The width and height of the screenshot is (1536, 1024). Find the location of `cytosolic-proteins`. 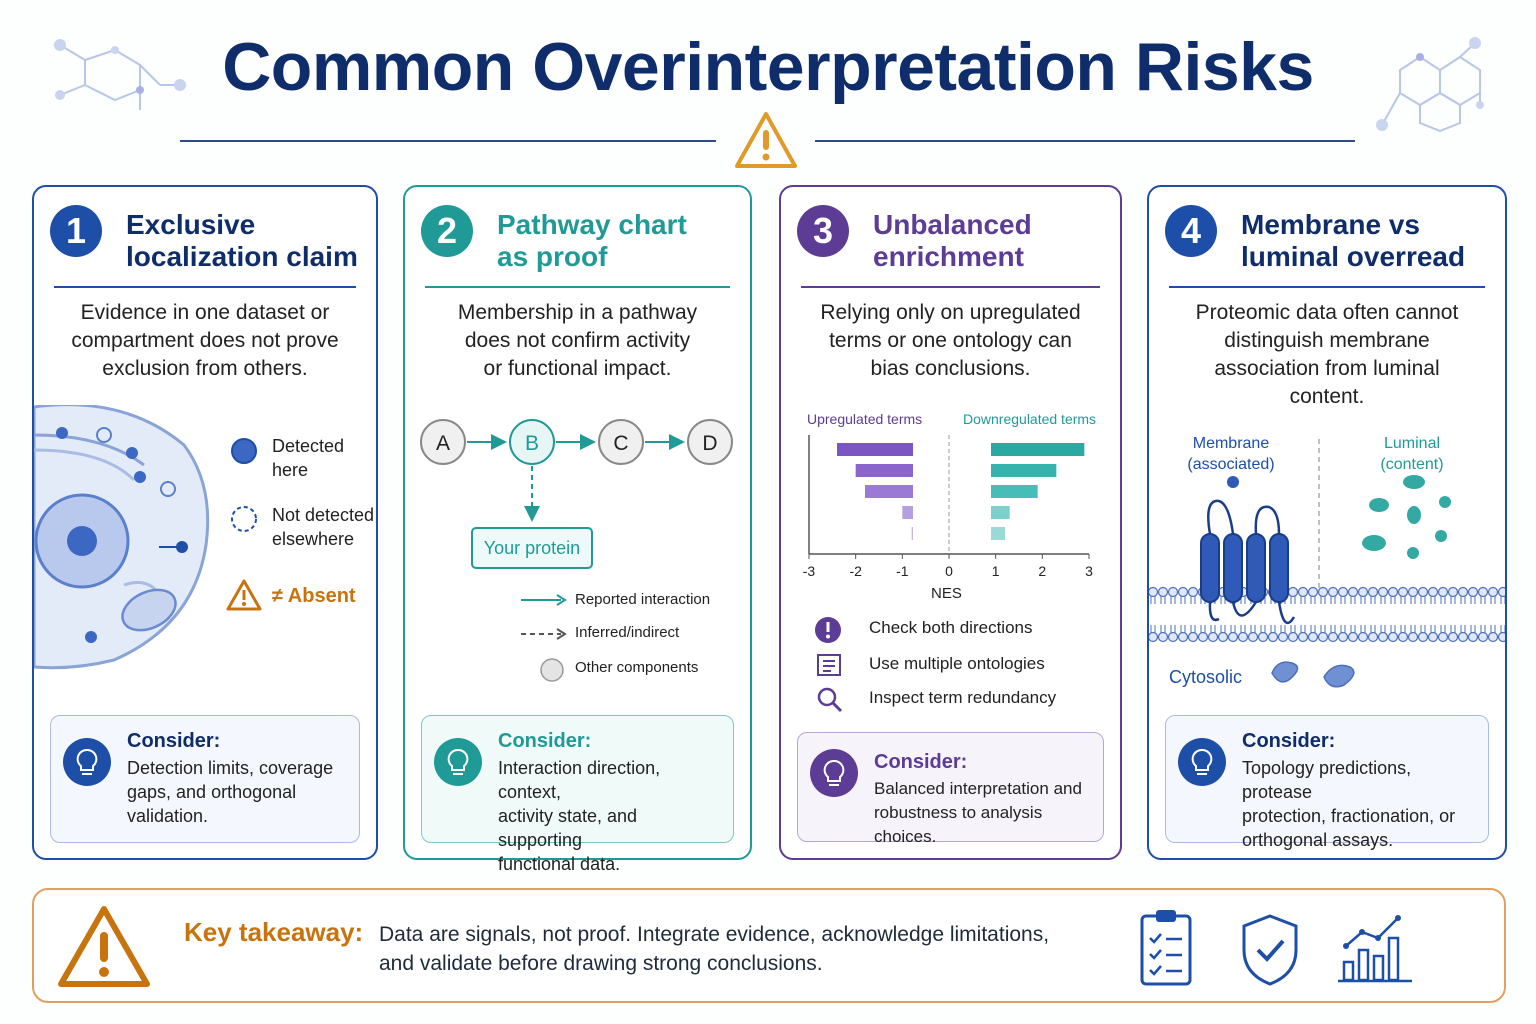

cytosolic-proteins is located at coordinates (1313, 674).